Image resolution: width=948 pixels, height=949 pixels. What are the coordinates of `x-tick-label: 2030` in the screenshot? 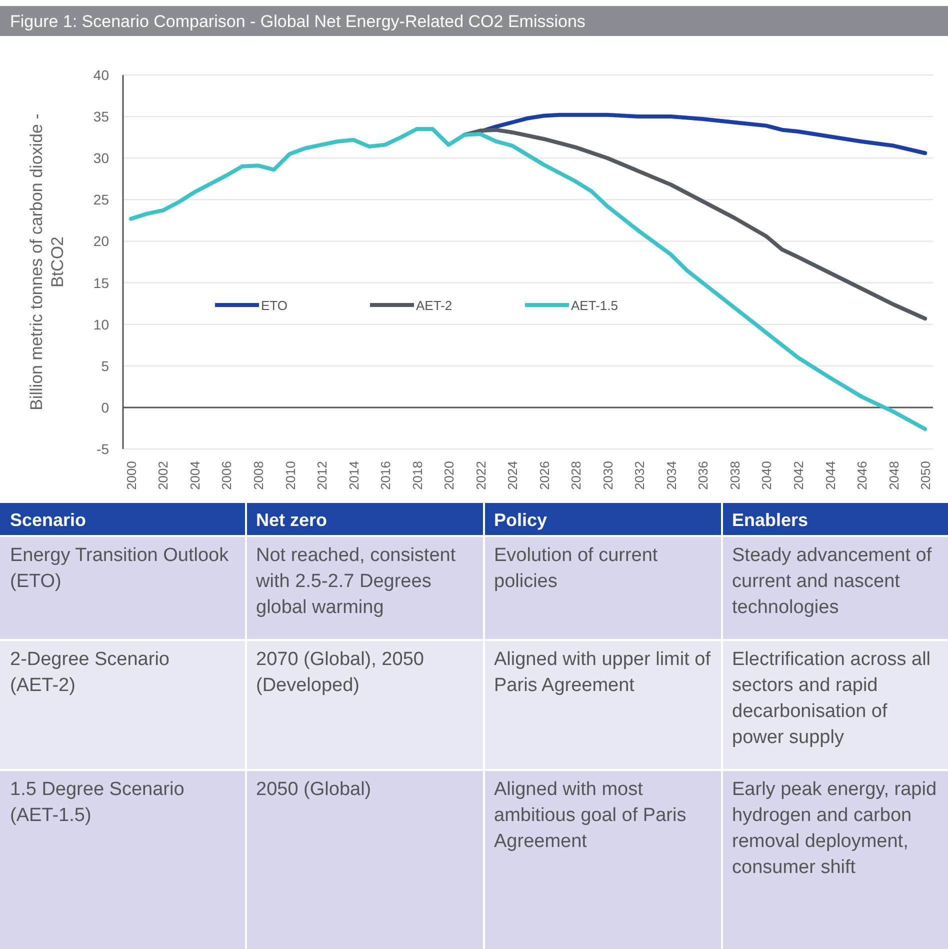 It's located at (608, 475).